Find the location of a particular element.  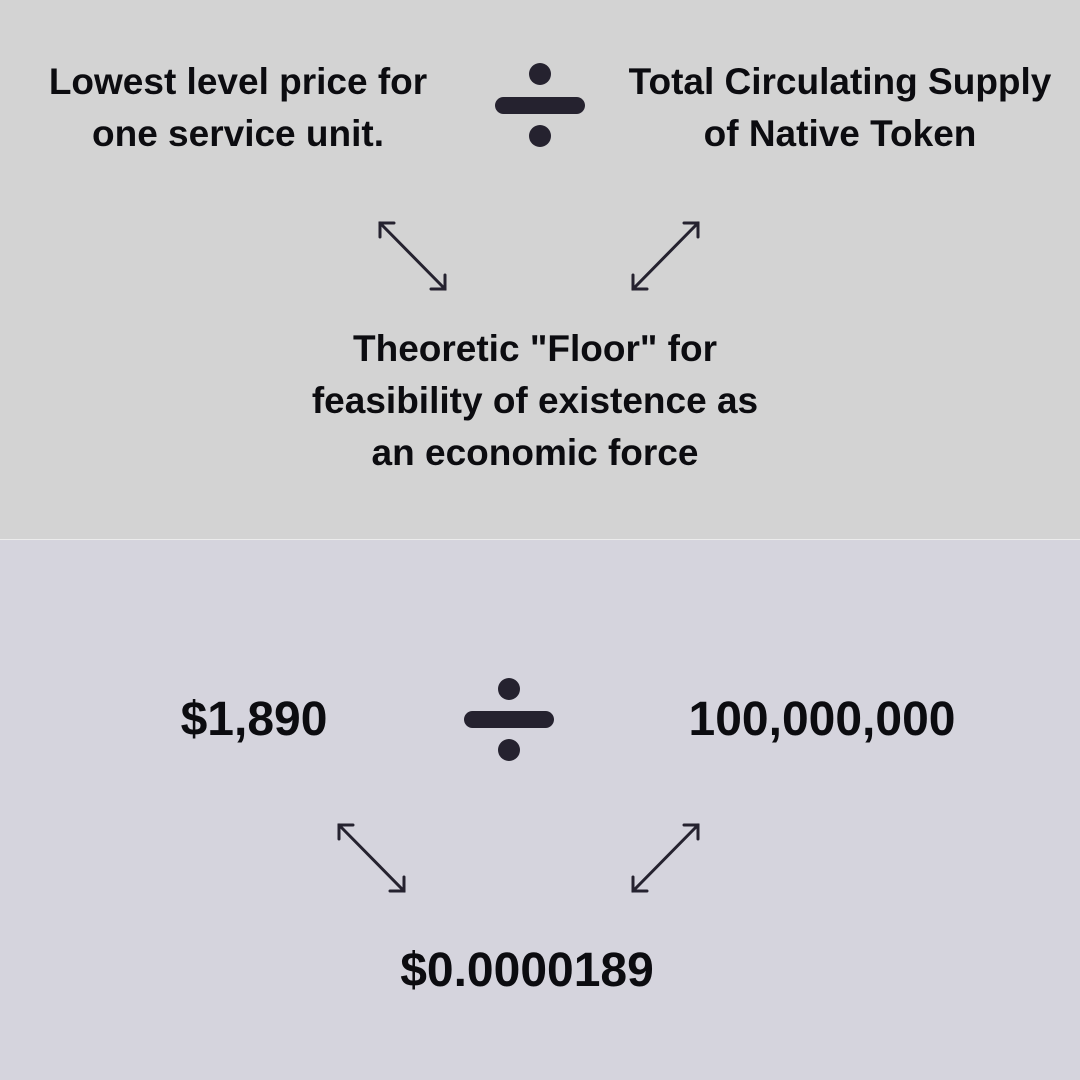

panel-divider is located at coordinates (540, 539).